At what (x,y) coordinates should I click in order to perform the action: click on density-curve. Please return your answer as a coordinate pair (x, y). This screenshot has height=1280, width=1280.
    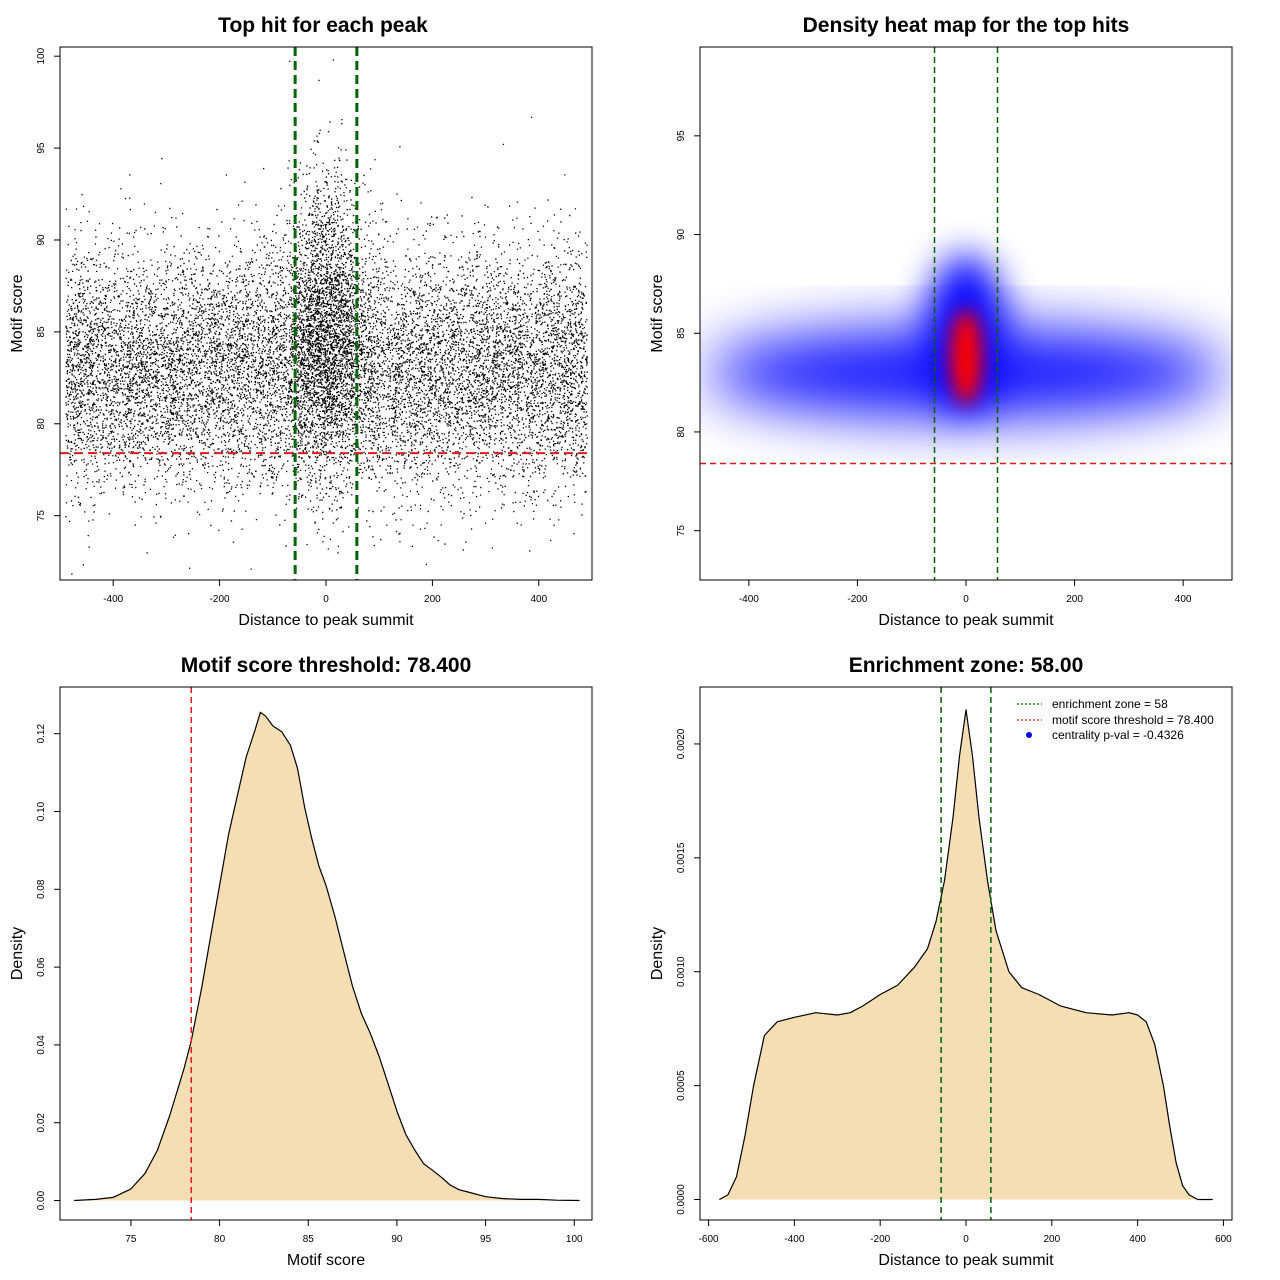
    Looking at the image, I should click on (966, 955).